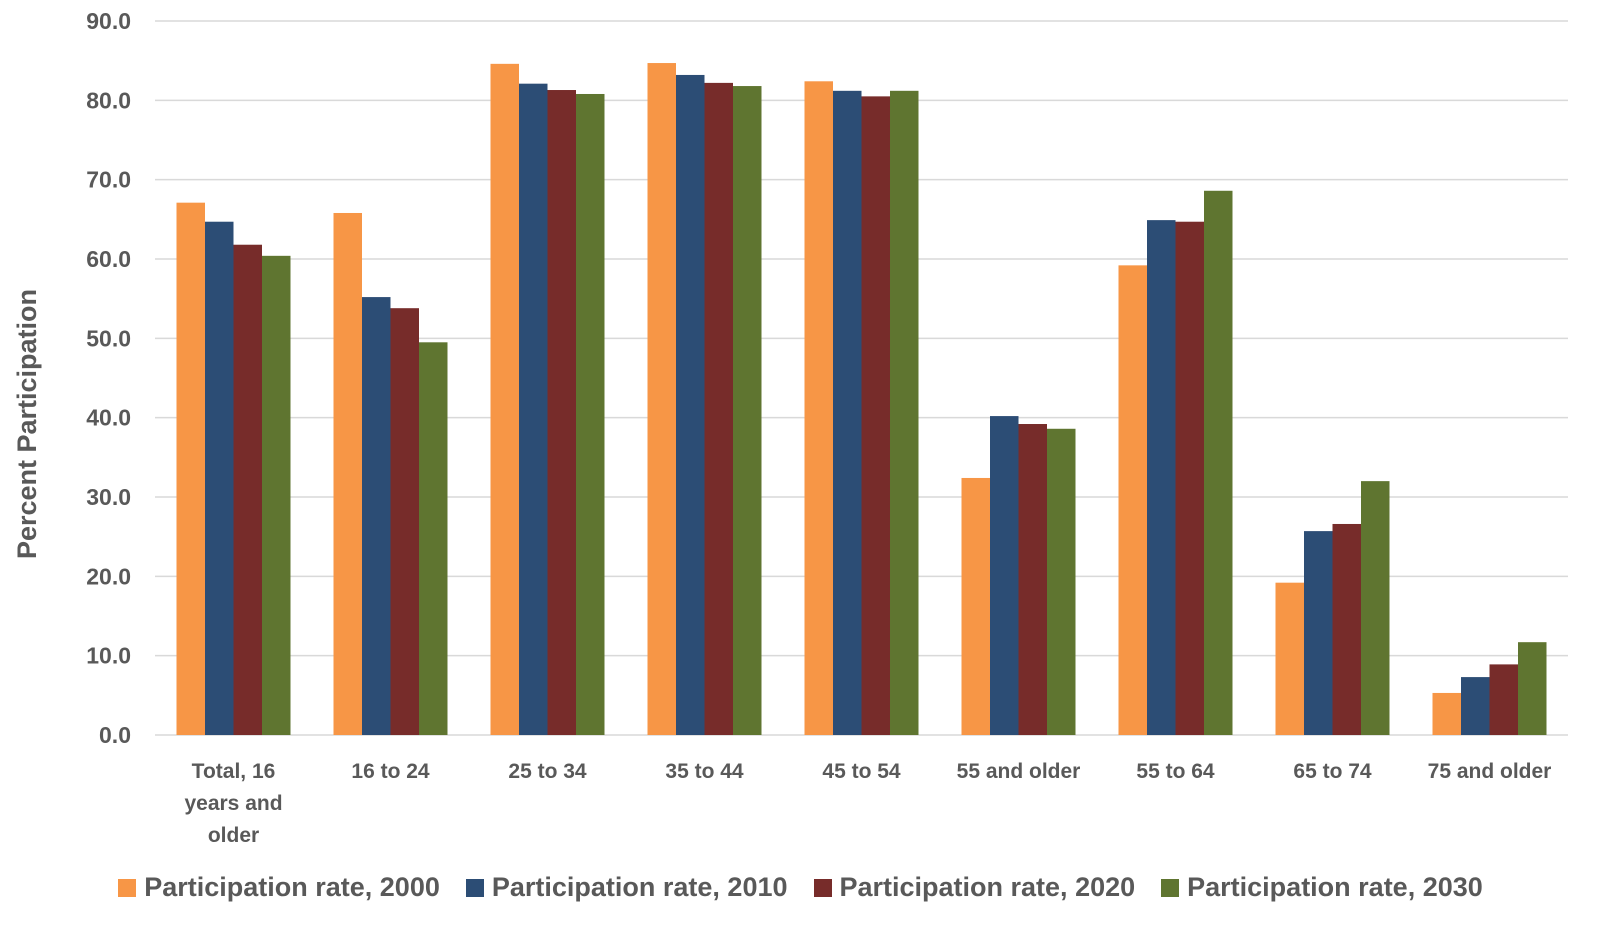 This screenshot has width=1601, height=927. Describe the element at coordinates (108, 21) in the screenshot. I see `y-tick-label: 90.0` at that location.